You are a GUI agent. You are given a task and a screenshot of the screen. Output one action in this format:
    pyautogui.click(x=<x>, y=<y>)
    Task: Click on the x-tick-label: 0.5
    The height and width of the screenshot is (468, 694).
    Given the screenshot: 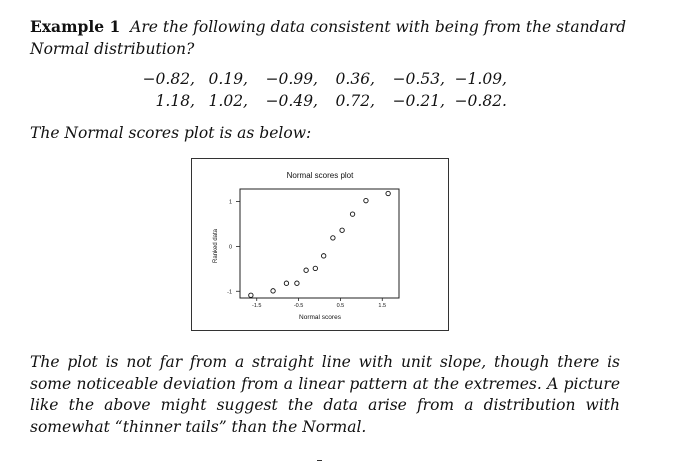 What is the action you would take?
    pyautogui.click(x=341, y=306)
    